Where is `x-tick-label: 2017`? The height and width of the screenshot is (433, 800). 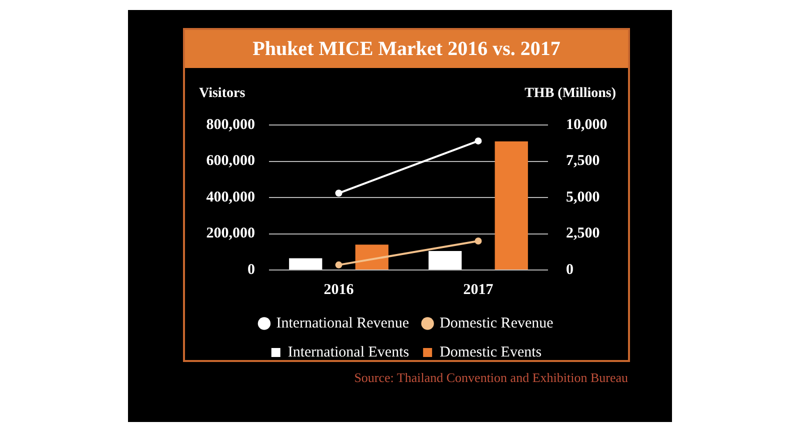 x-tick-label: 2017 is located at coordinates (478, 290).